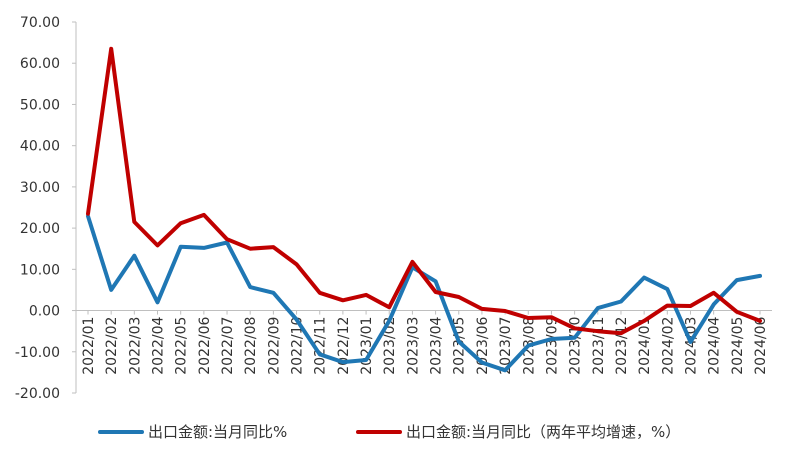 The width and height of the screenshot is (795, 462). What do you see at coordinates (738, 346) in the screenshot?
I see `x-tick-label: 2024/05` at bounding box center [738, 346].